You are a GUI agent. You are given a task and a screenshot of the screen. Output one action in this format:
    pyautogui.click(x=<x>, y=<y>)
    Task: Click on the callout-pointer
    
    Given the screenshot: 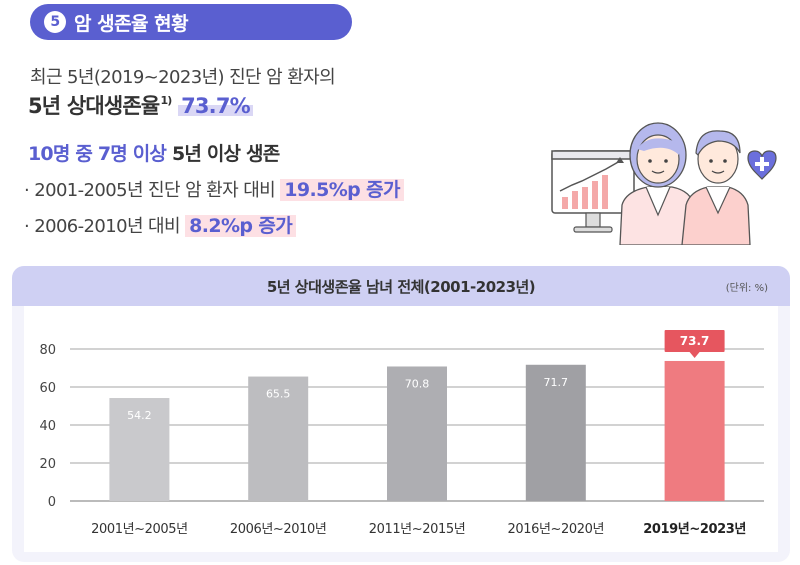 What is the action you would take?
    pyautogui.click(x=694, y=354)
    